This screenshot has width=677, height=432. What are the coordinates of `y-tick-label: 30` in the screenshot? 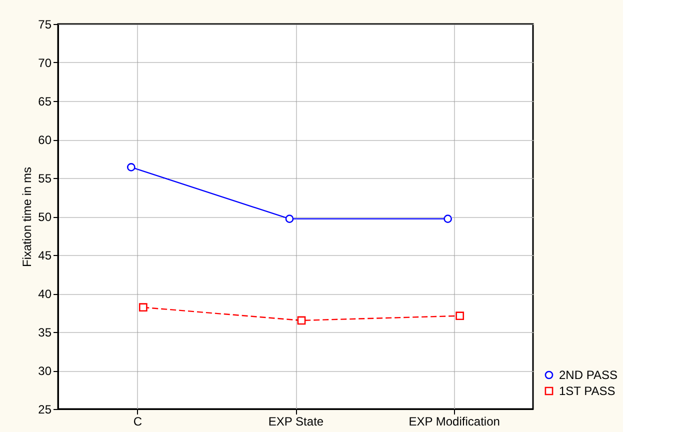 It's located at (45, 371).